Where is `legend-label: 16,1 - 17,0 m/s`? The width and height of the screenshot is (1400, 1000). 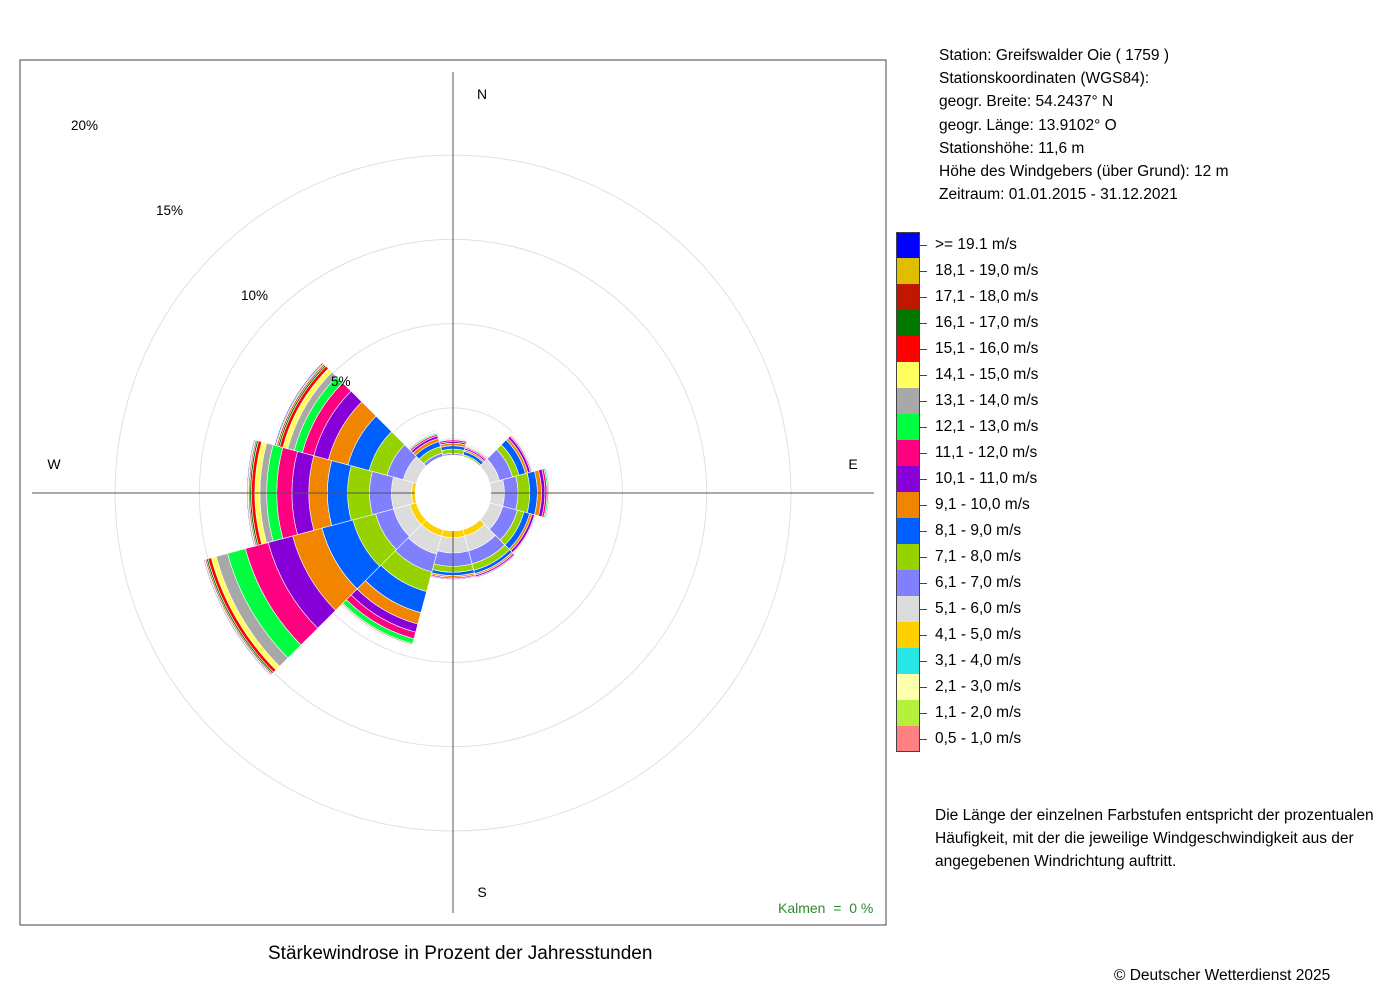
legend-label: 16,1 - 17,0 m/s is located at coordinates (987, 322).